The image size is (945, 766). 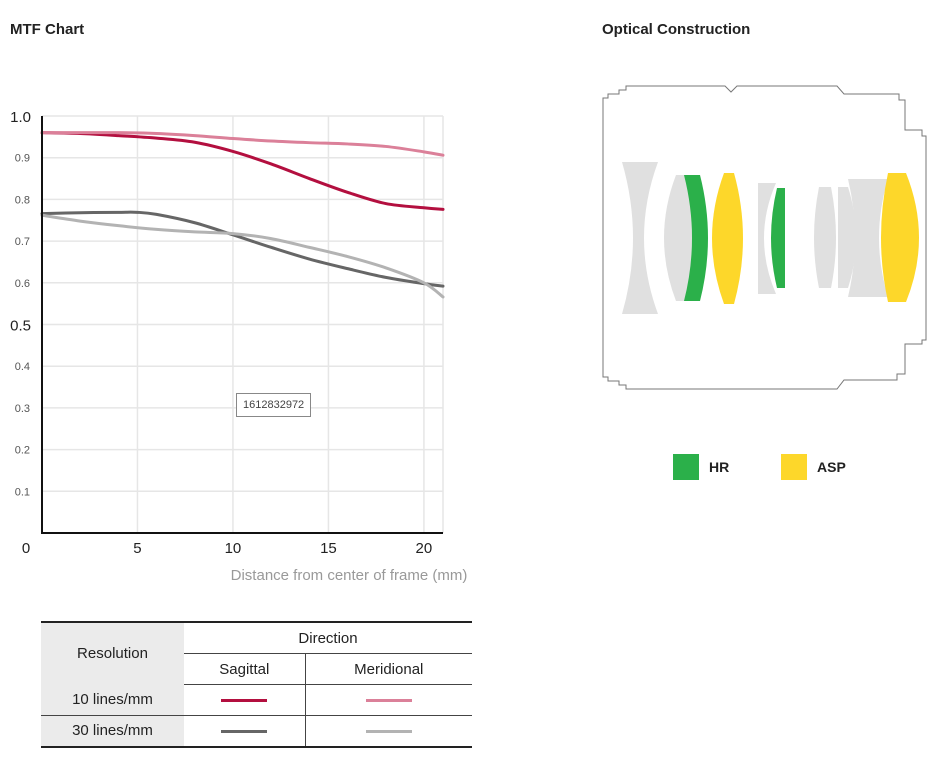 What do you see at coordinates (112, 653) in the screenshot?
I see `resolution-header: Resolution` at bounding box center [112, 653].